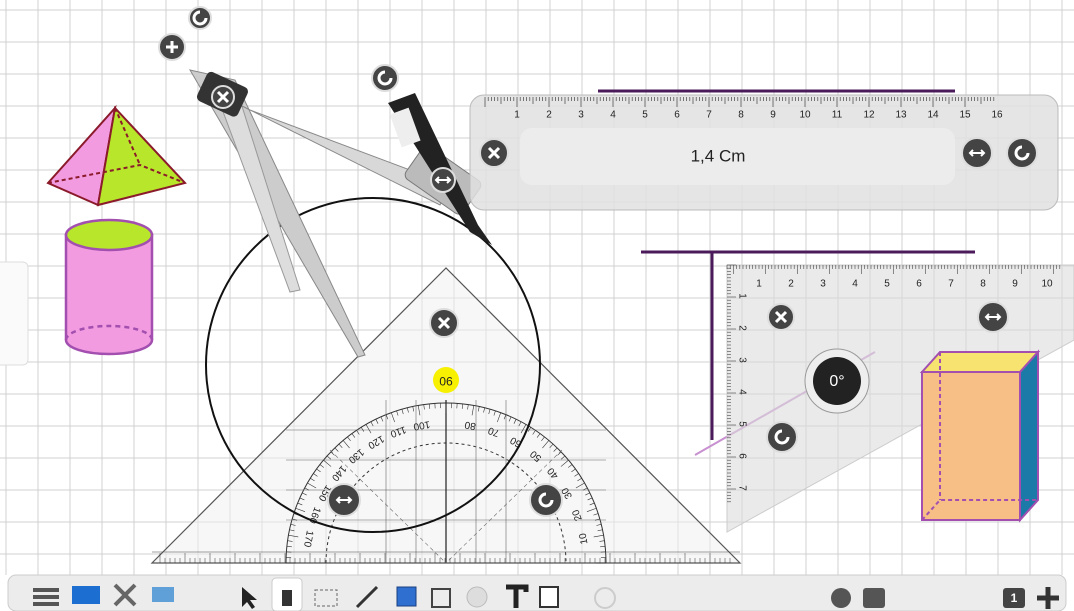 This screenshot has height=611, width=1074. I want to click on set-square-x-label: 5, so click(887, 284).